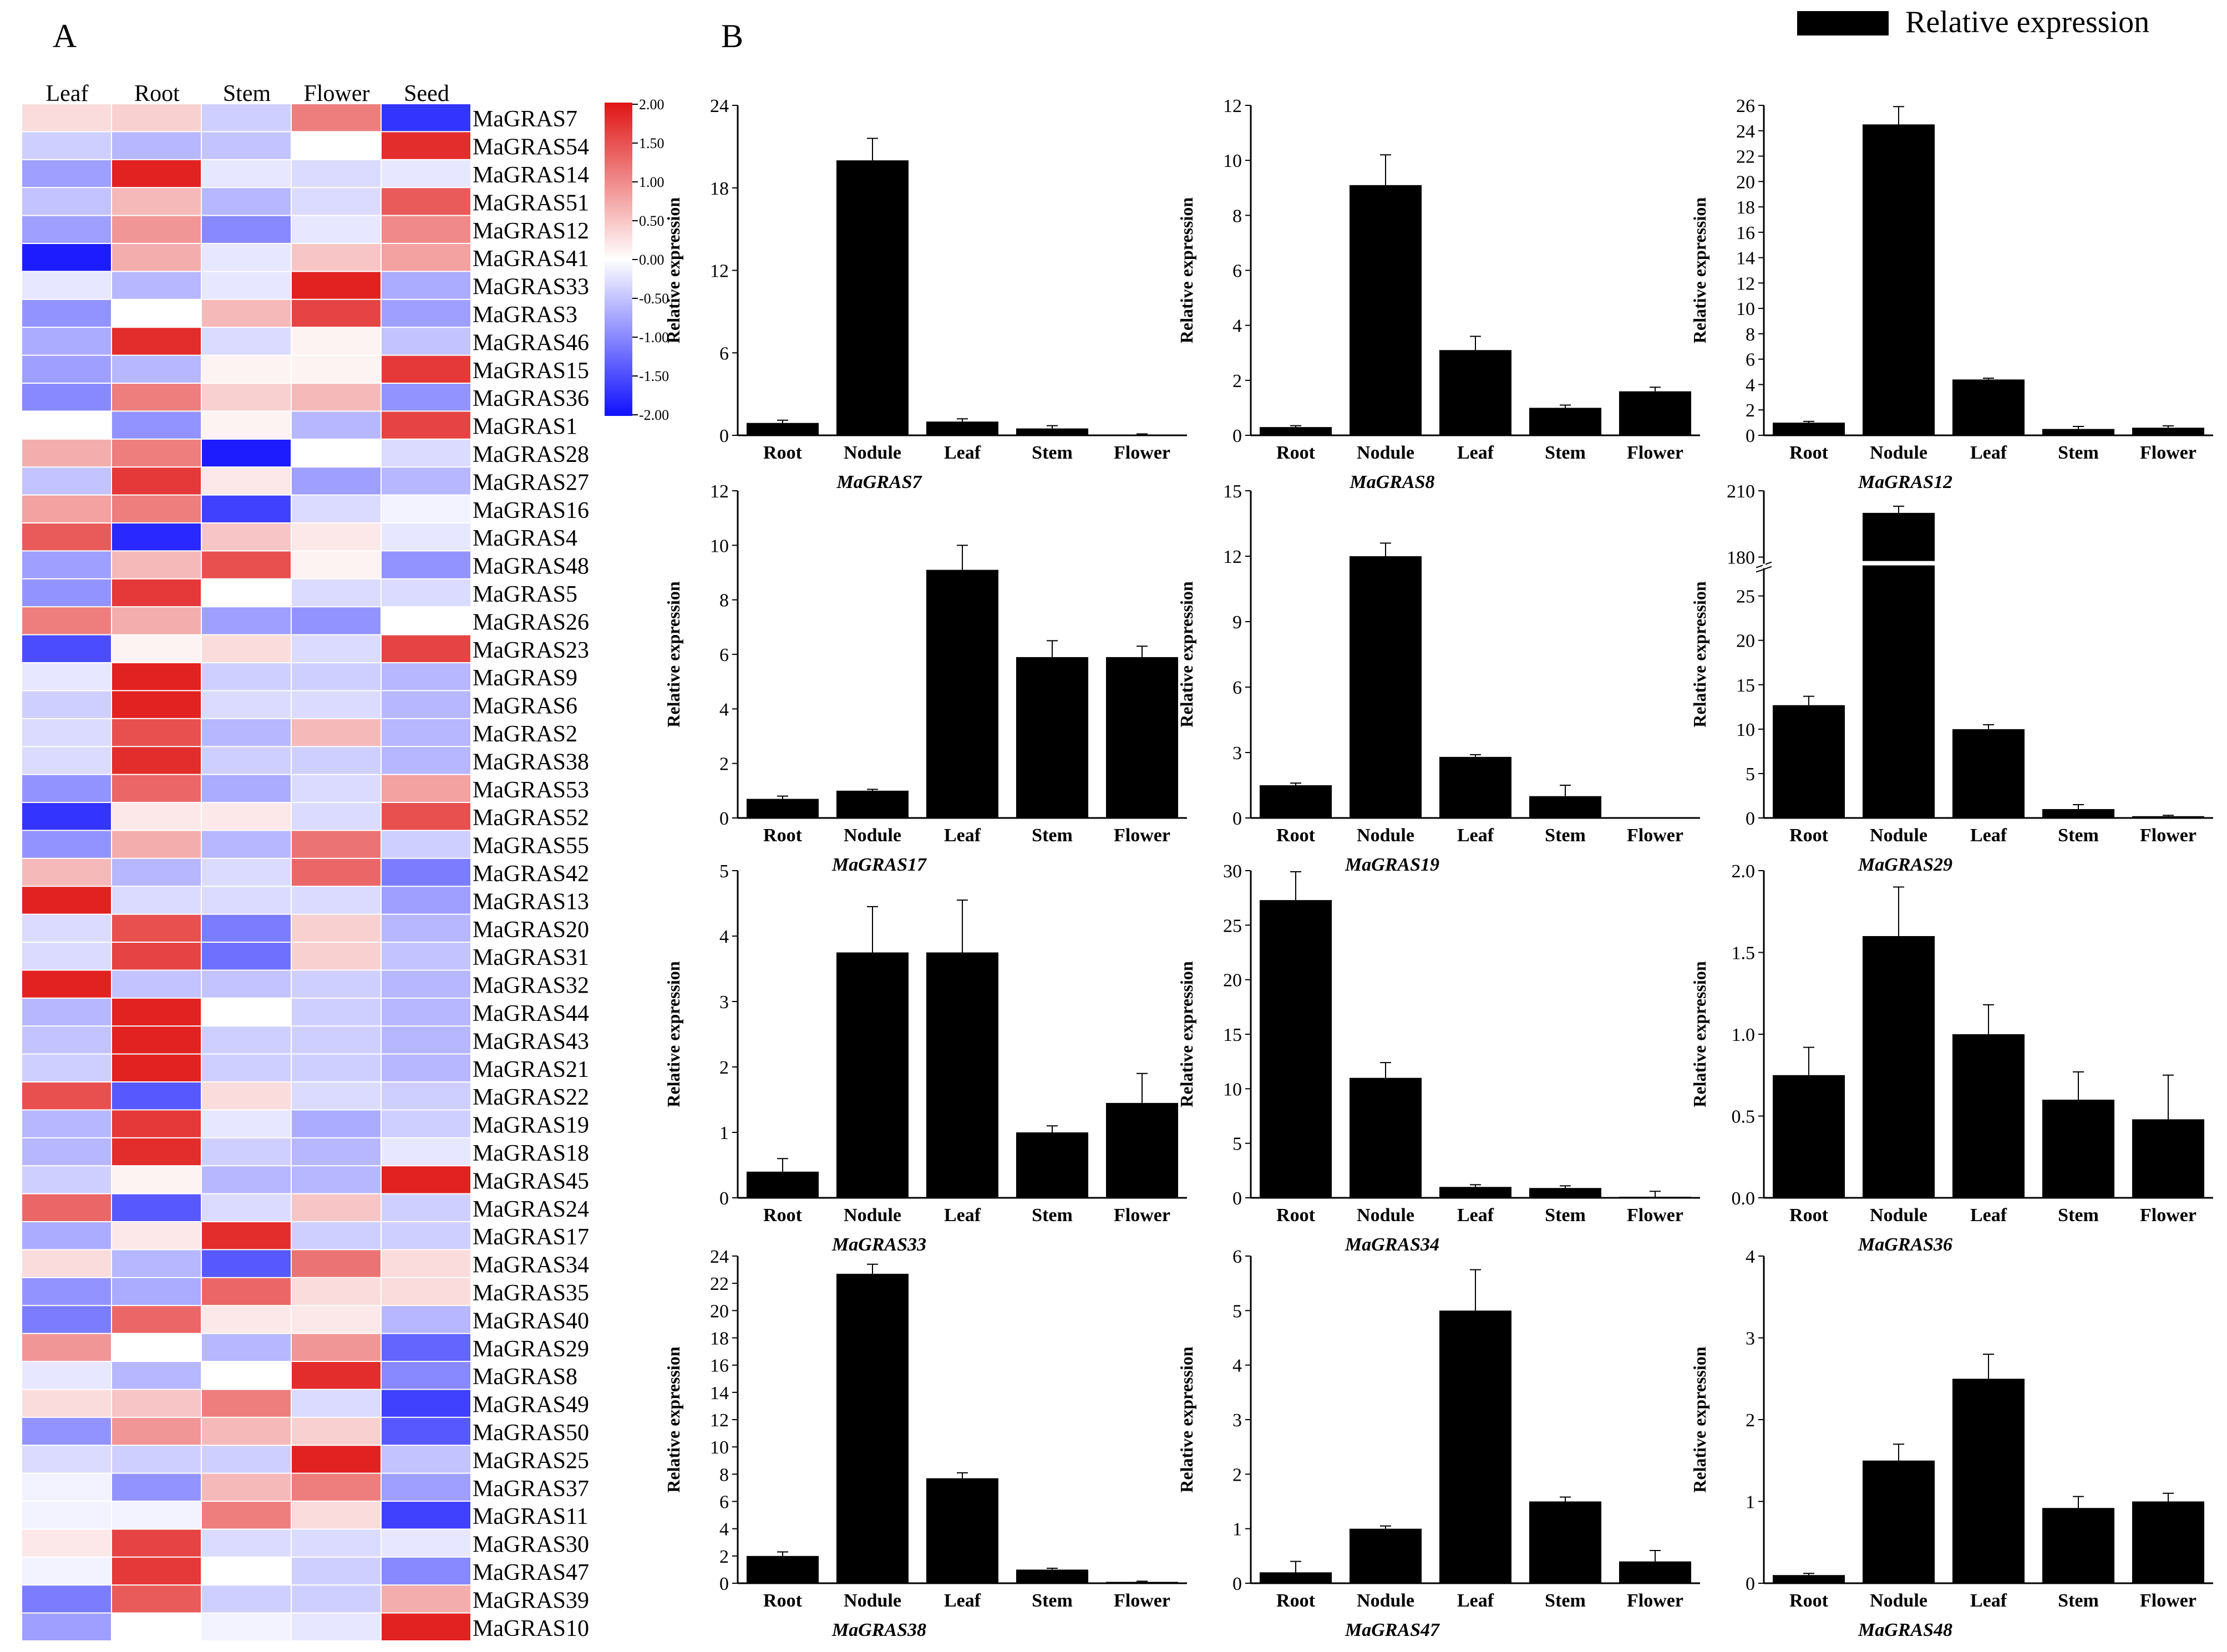  I want to click on heatmap-row-label: MaGRAS28, so click(531, 454).